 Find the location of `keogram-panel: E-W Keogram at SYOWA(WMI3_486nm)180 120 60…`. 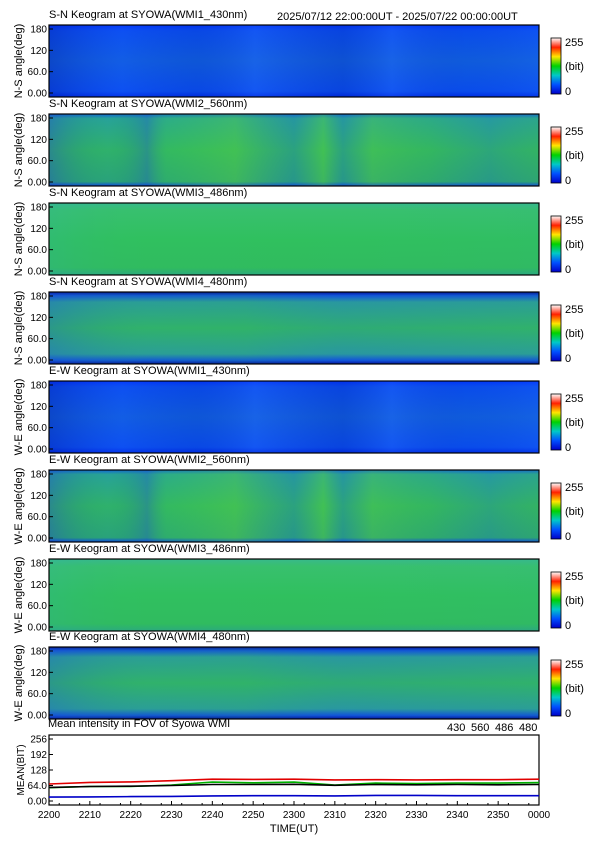

keogram-panel: E-W Keogram at SYOWA(WMI3_486nm)180 120 60… is located at coordinates (298, 588).